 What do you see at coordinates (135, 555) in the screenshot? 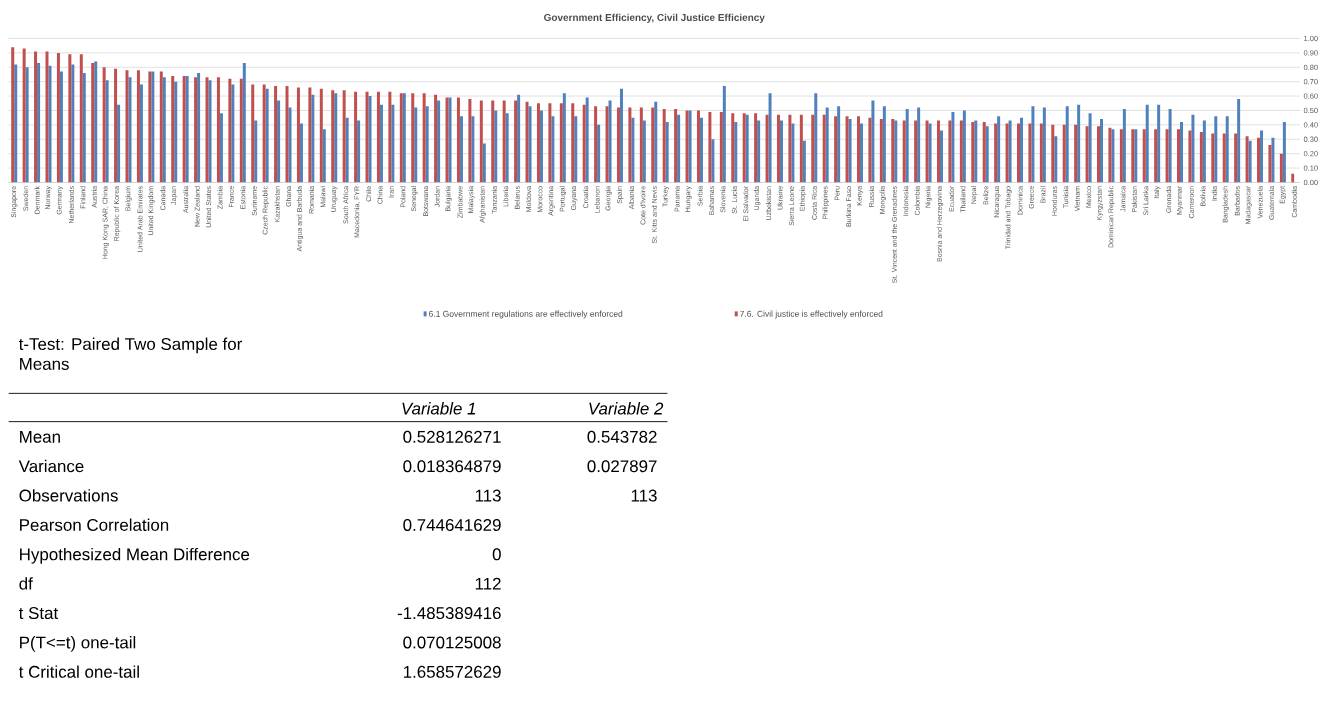
I see `category-label: Hypothesized Mean Difference` at bounding box center [135, 555].